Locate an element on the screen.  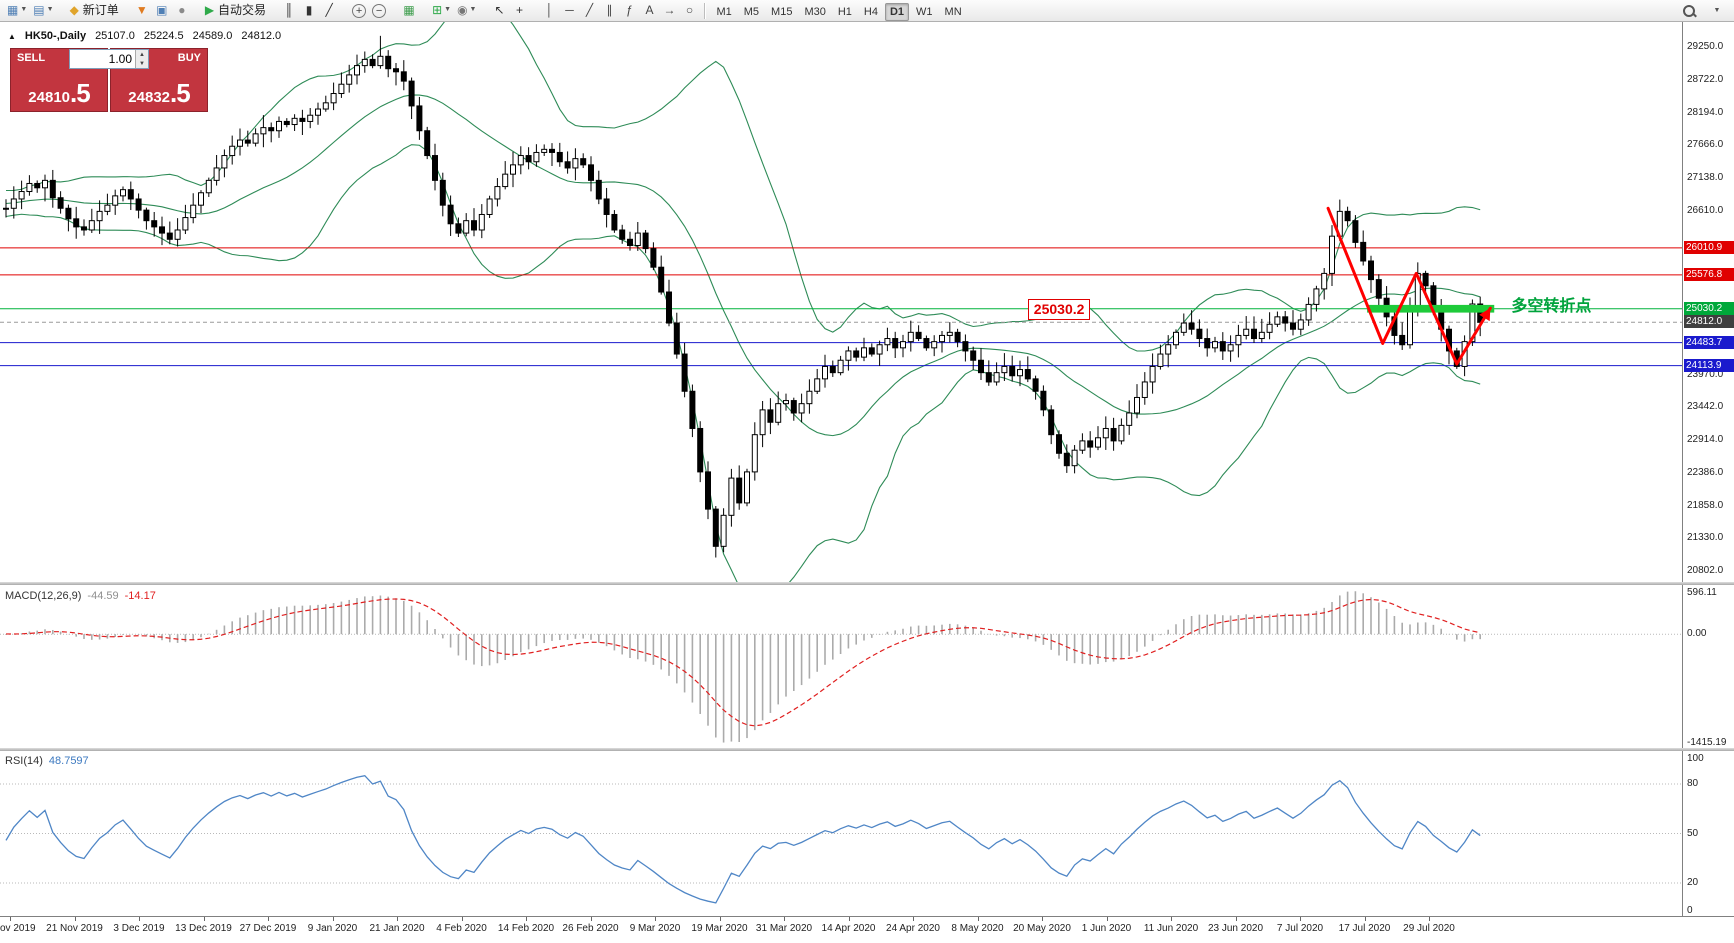
zoom-in-icon: + is located at coordinates (359, 11).